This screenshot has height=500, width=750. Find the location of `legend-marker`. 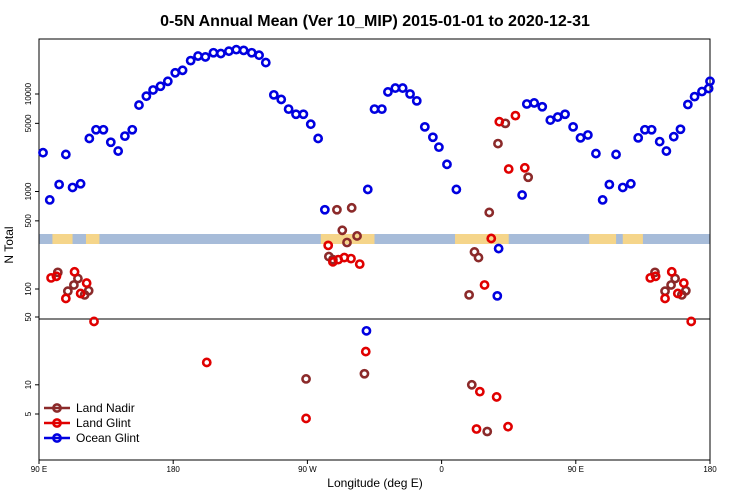

legend-marker is located at coordinates (57, 408).